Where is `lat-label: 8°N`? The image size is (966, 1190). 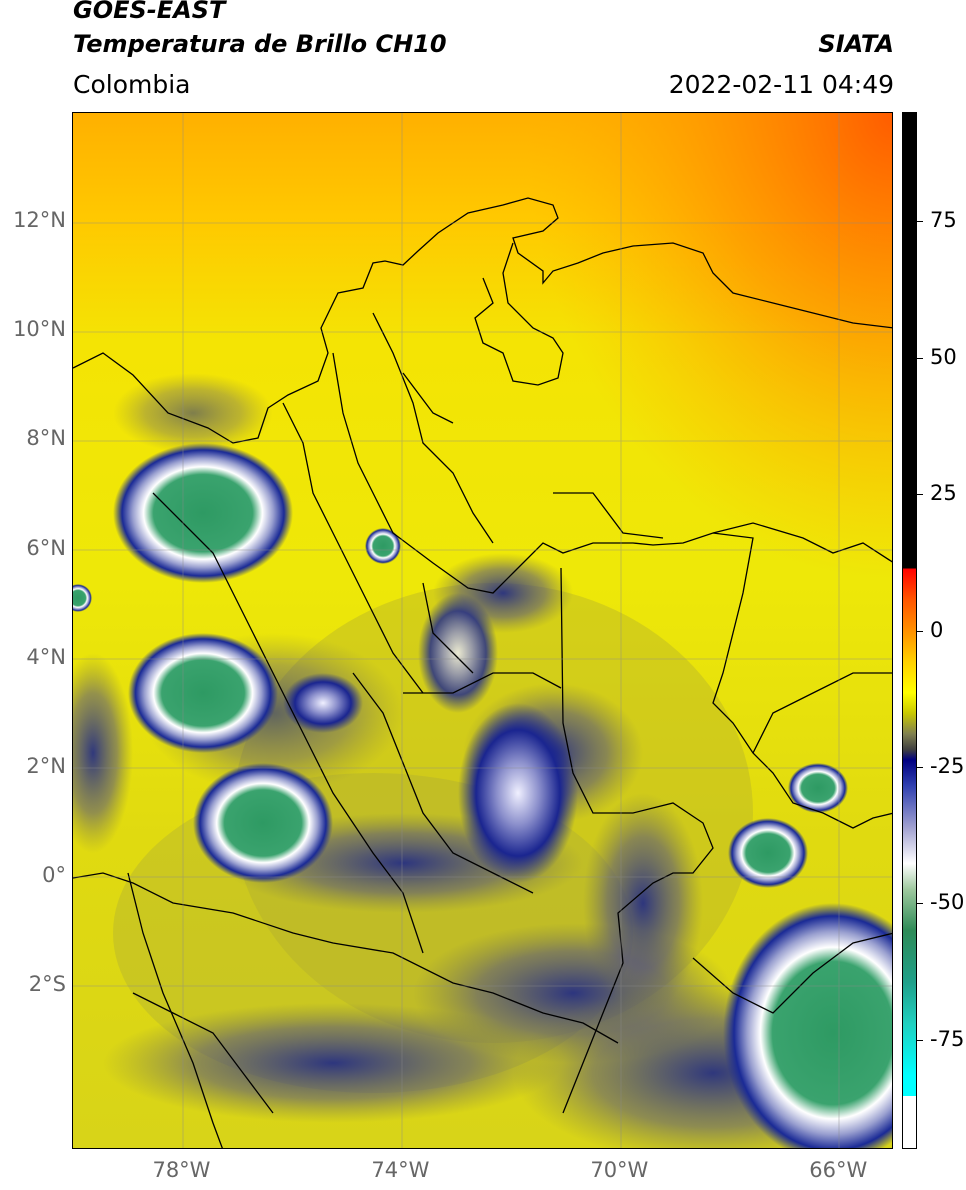
lat-label: 8°N is located at coordinates (46, 438).